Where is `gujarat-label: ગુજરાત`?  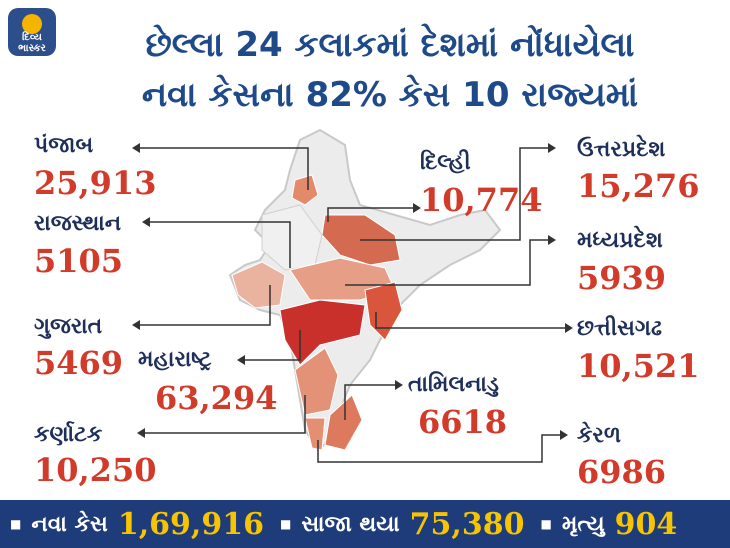
gujarat-label: ગુજરાત is located at coordinates (68, 326).